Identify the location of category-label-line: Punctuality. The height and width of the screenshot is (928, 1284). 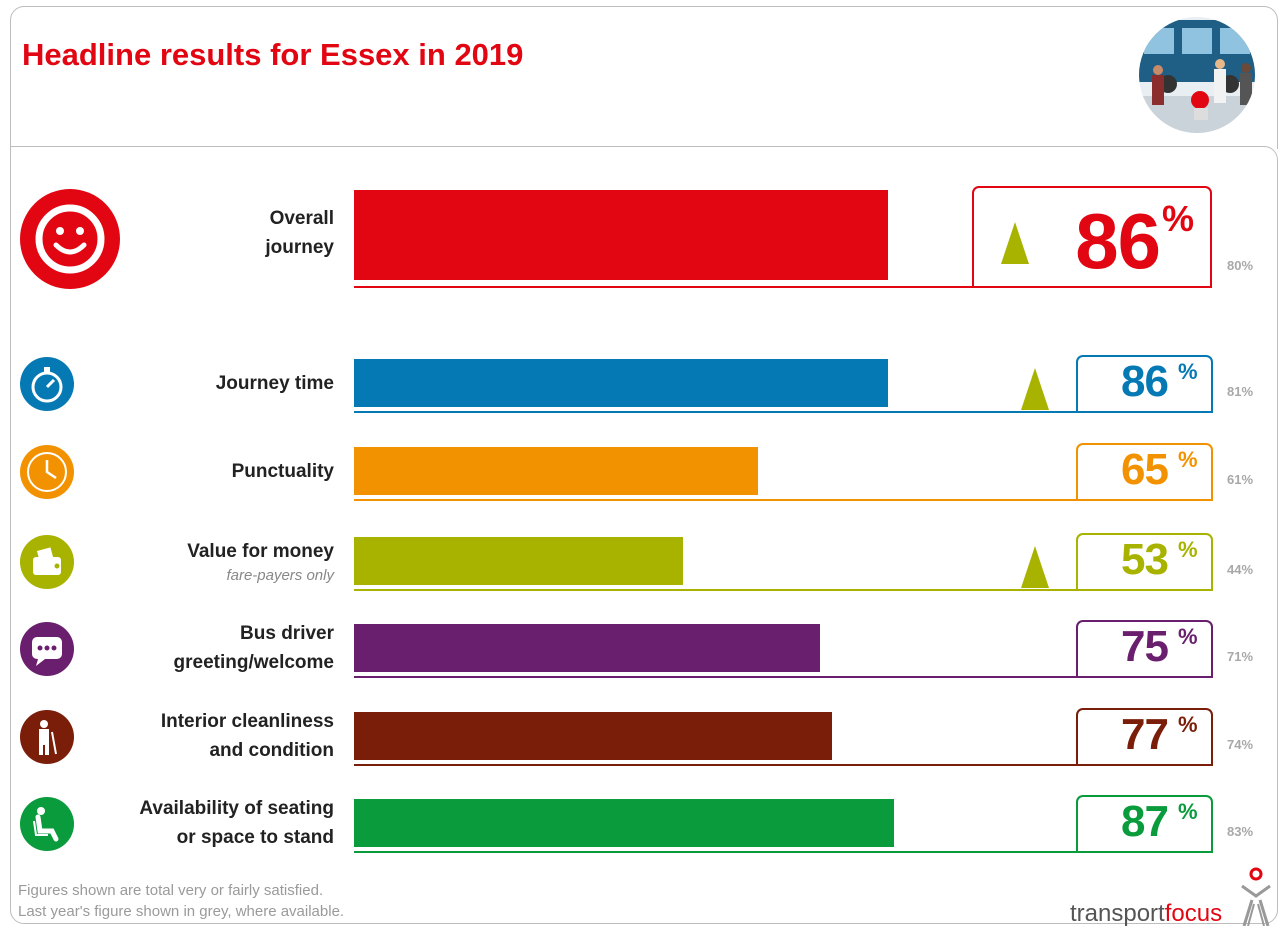
(282, 471).